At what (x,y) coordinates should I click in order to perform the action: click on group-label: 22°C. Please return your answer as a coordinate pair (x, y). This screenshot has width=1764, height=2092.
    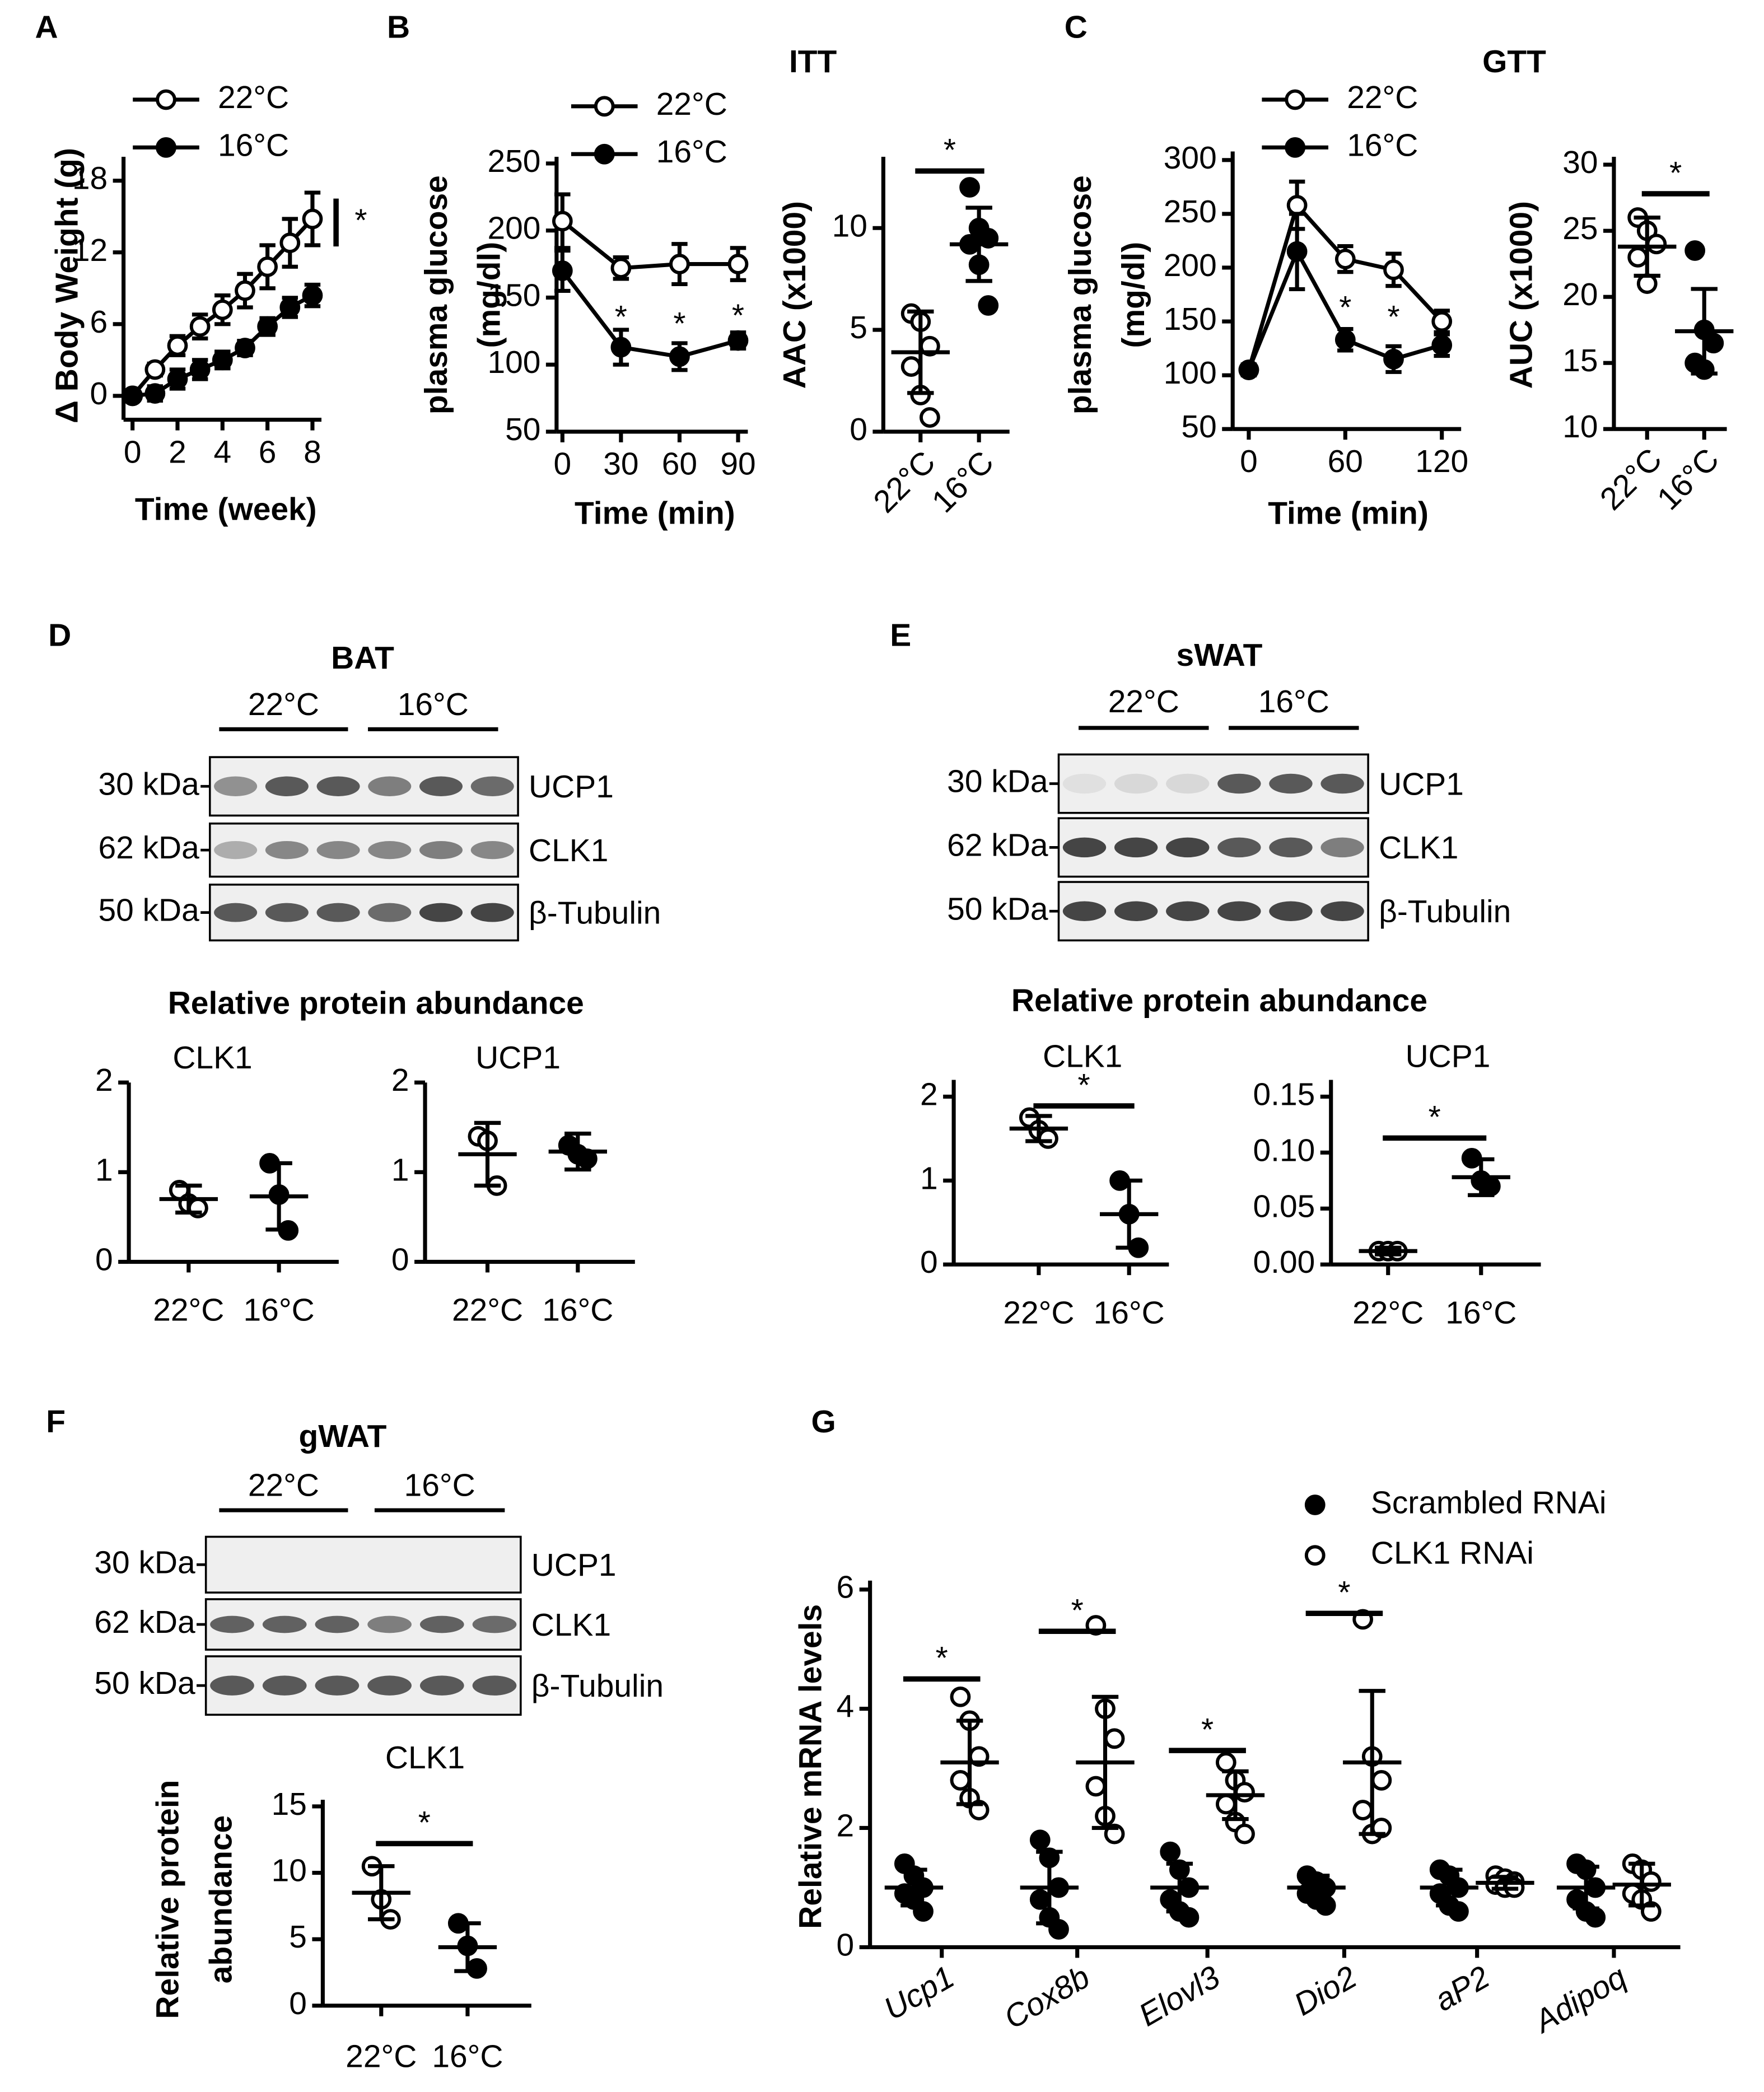
    Looking at the image, I should click on (1144, 702).